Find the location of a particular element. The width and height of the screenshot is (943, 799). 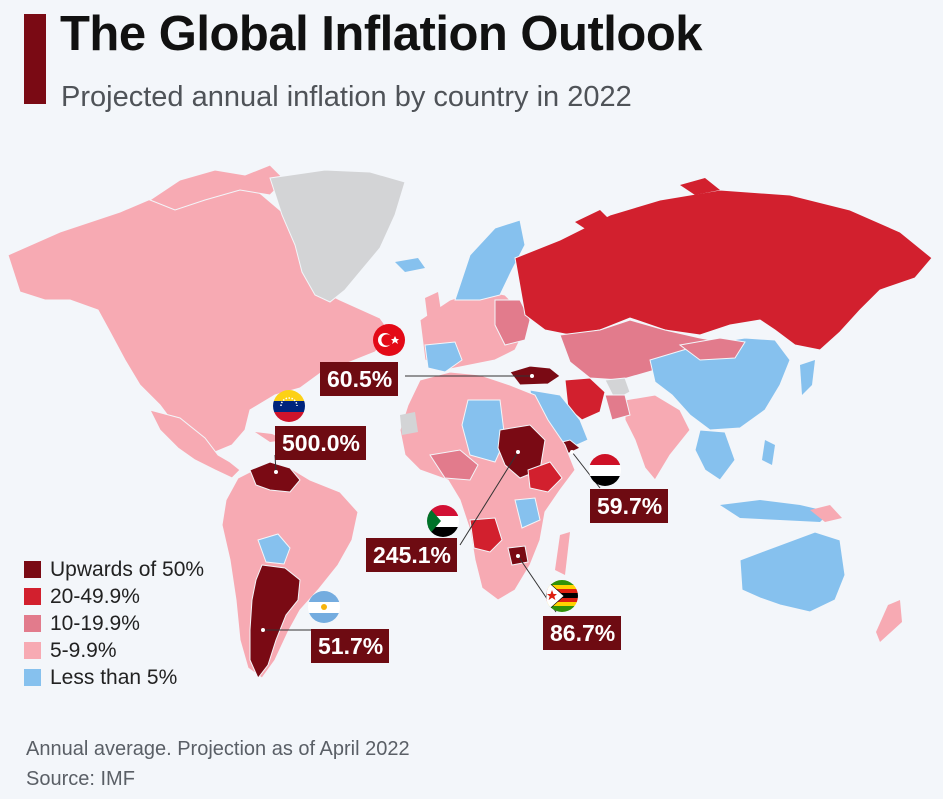

turkey-inflation-label: 60.5% is located at coordinates (359, 379).